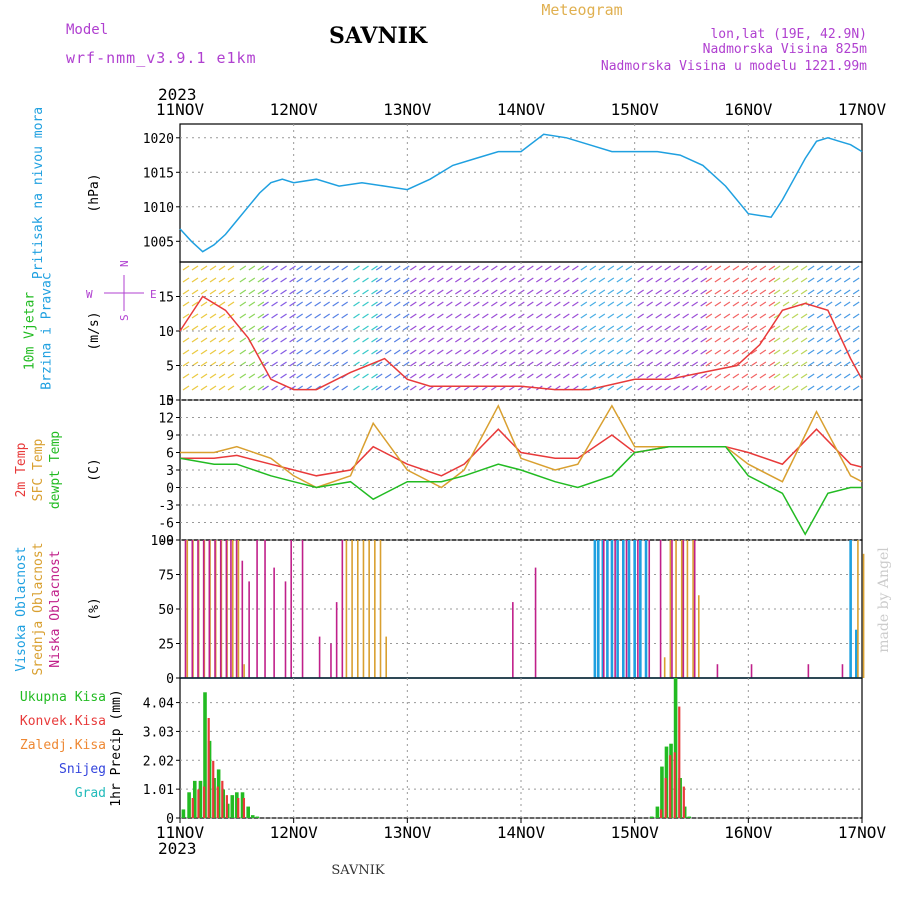 The image size is (900, 900). I want to click on y-unit-label: 1hr Precip (mm), so click(116, 747).